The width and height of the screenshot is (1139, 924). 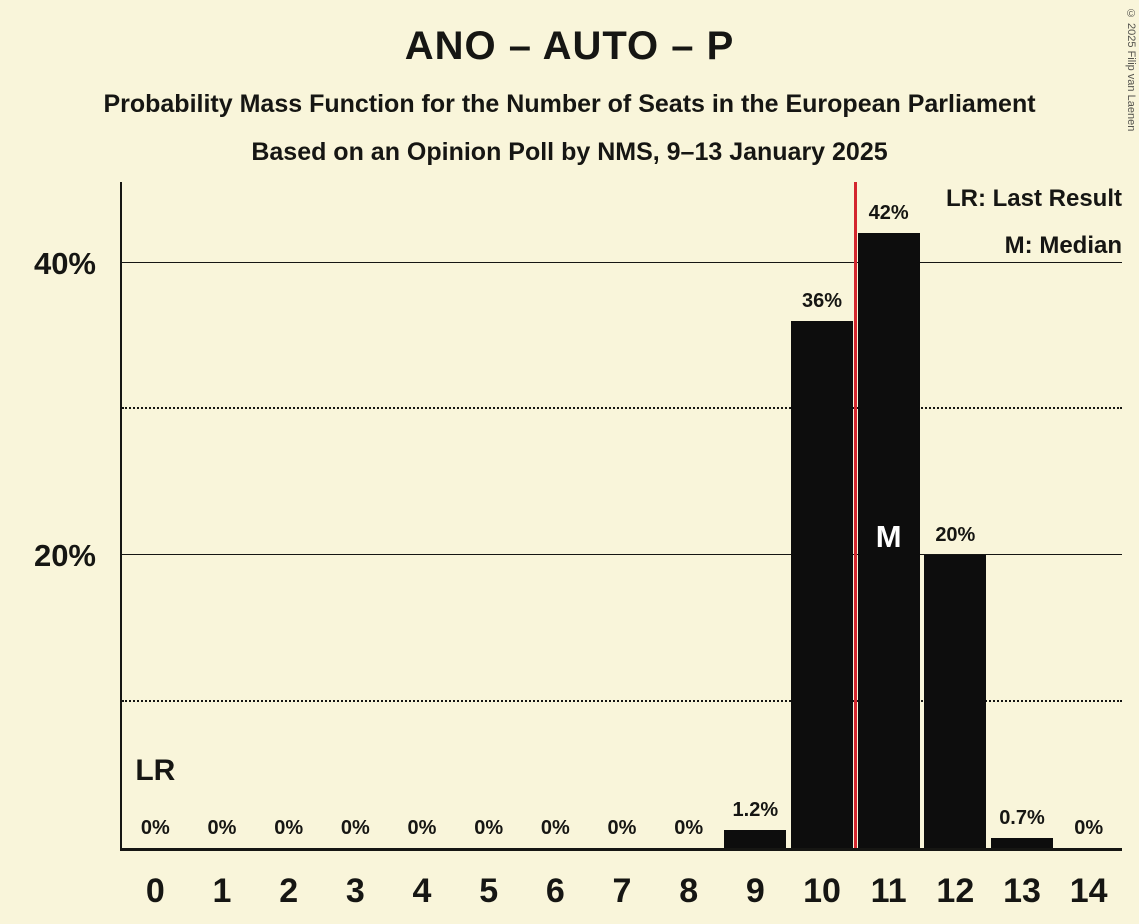 I want to click on bar-value-label-seat-0: 0%, so click(x=155, y=828).